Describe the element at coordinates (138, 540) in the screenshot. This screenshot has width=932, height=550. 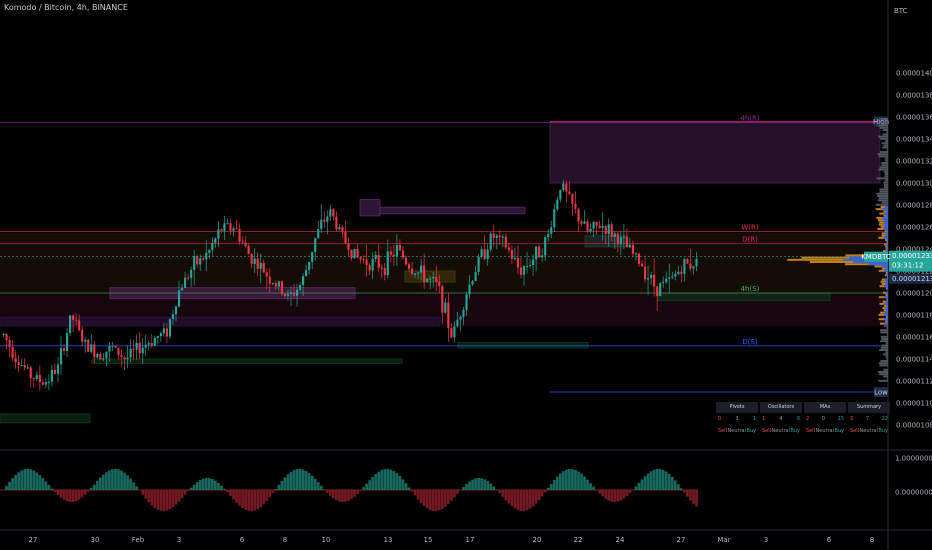
I see `time-label-2: Feb` at that location.